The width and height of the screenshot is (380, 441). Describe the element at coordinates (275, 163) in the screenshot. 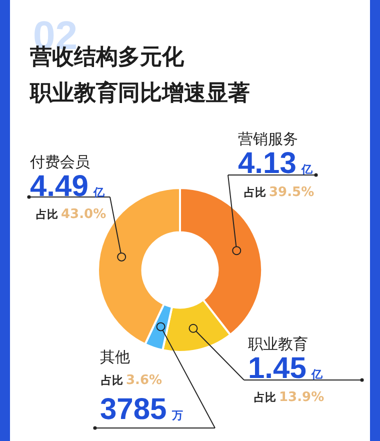

I see `text: 4.13 亿` at that location.